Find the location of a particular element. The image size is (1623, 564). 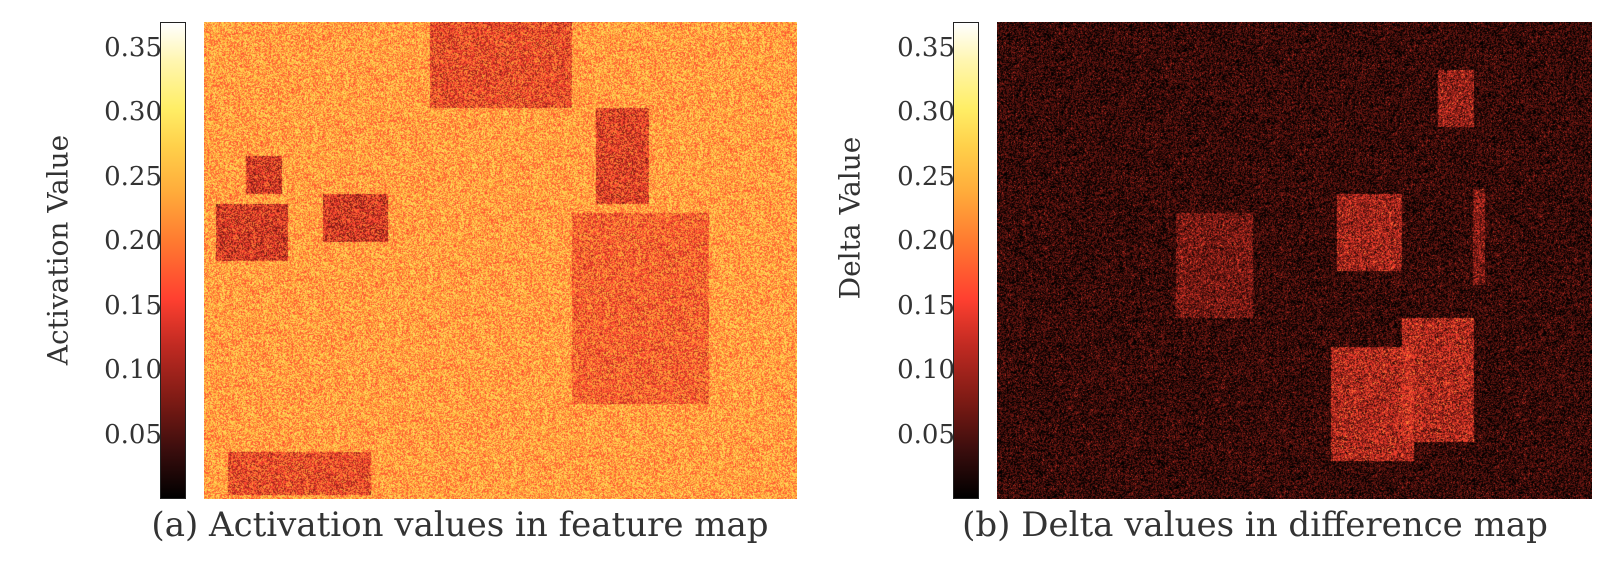

caption-b: (b) Delta values in difference map is located at coordinates (1255, 525).